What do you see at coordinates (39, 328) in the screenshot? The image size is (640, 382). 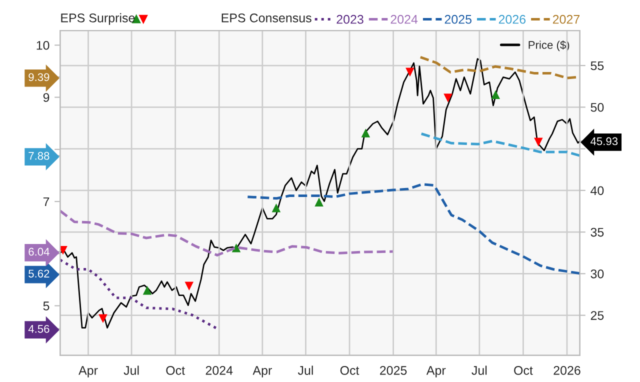 I see `y-tick-label: 4.56` at bounding box center [39, 328].